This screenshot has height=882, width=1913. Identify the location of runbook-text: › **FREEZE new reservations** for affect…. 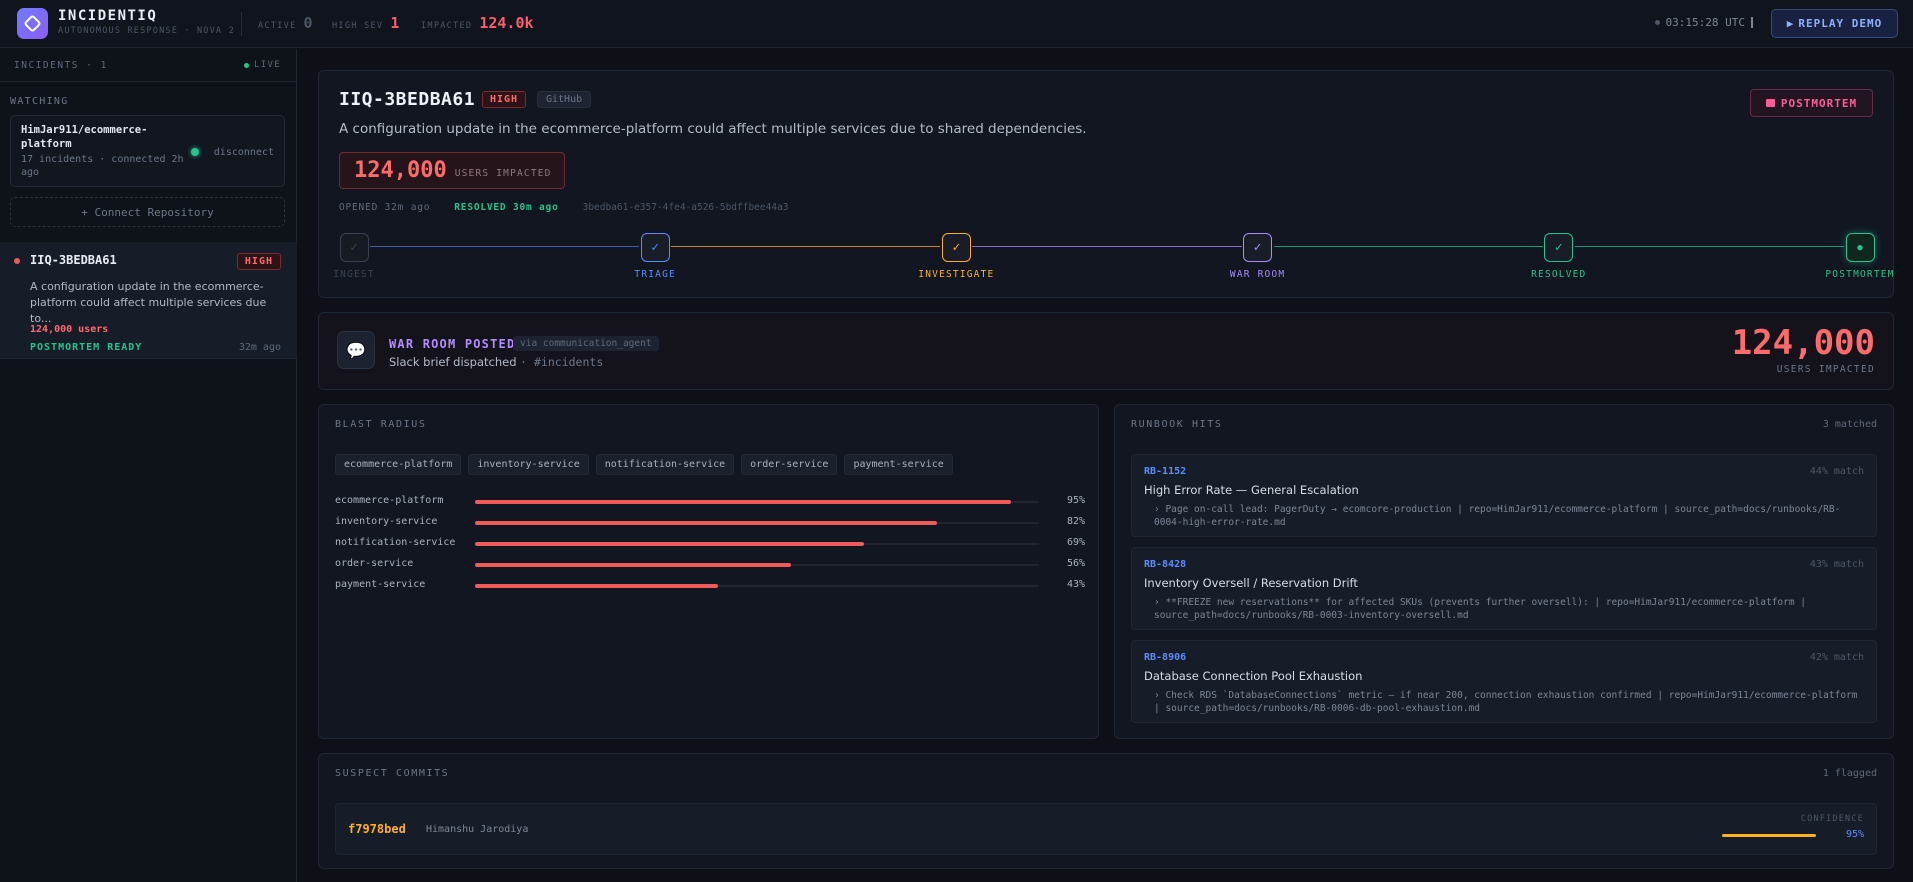
(1480, 609).